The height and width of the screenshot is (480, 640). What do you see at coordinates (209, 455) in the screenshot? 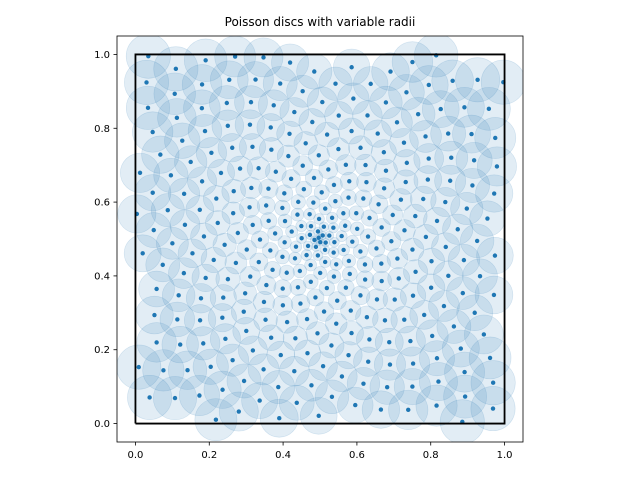
I see `x-tick-label: 0.2` at bounding box center [209, 455].